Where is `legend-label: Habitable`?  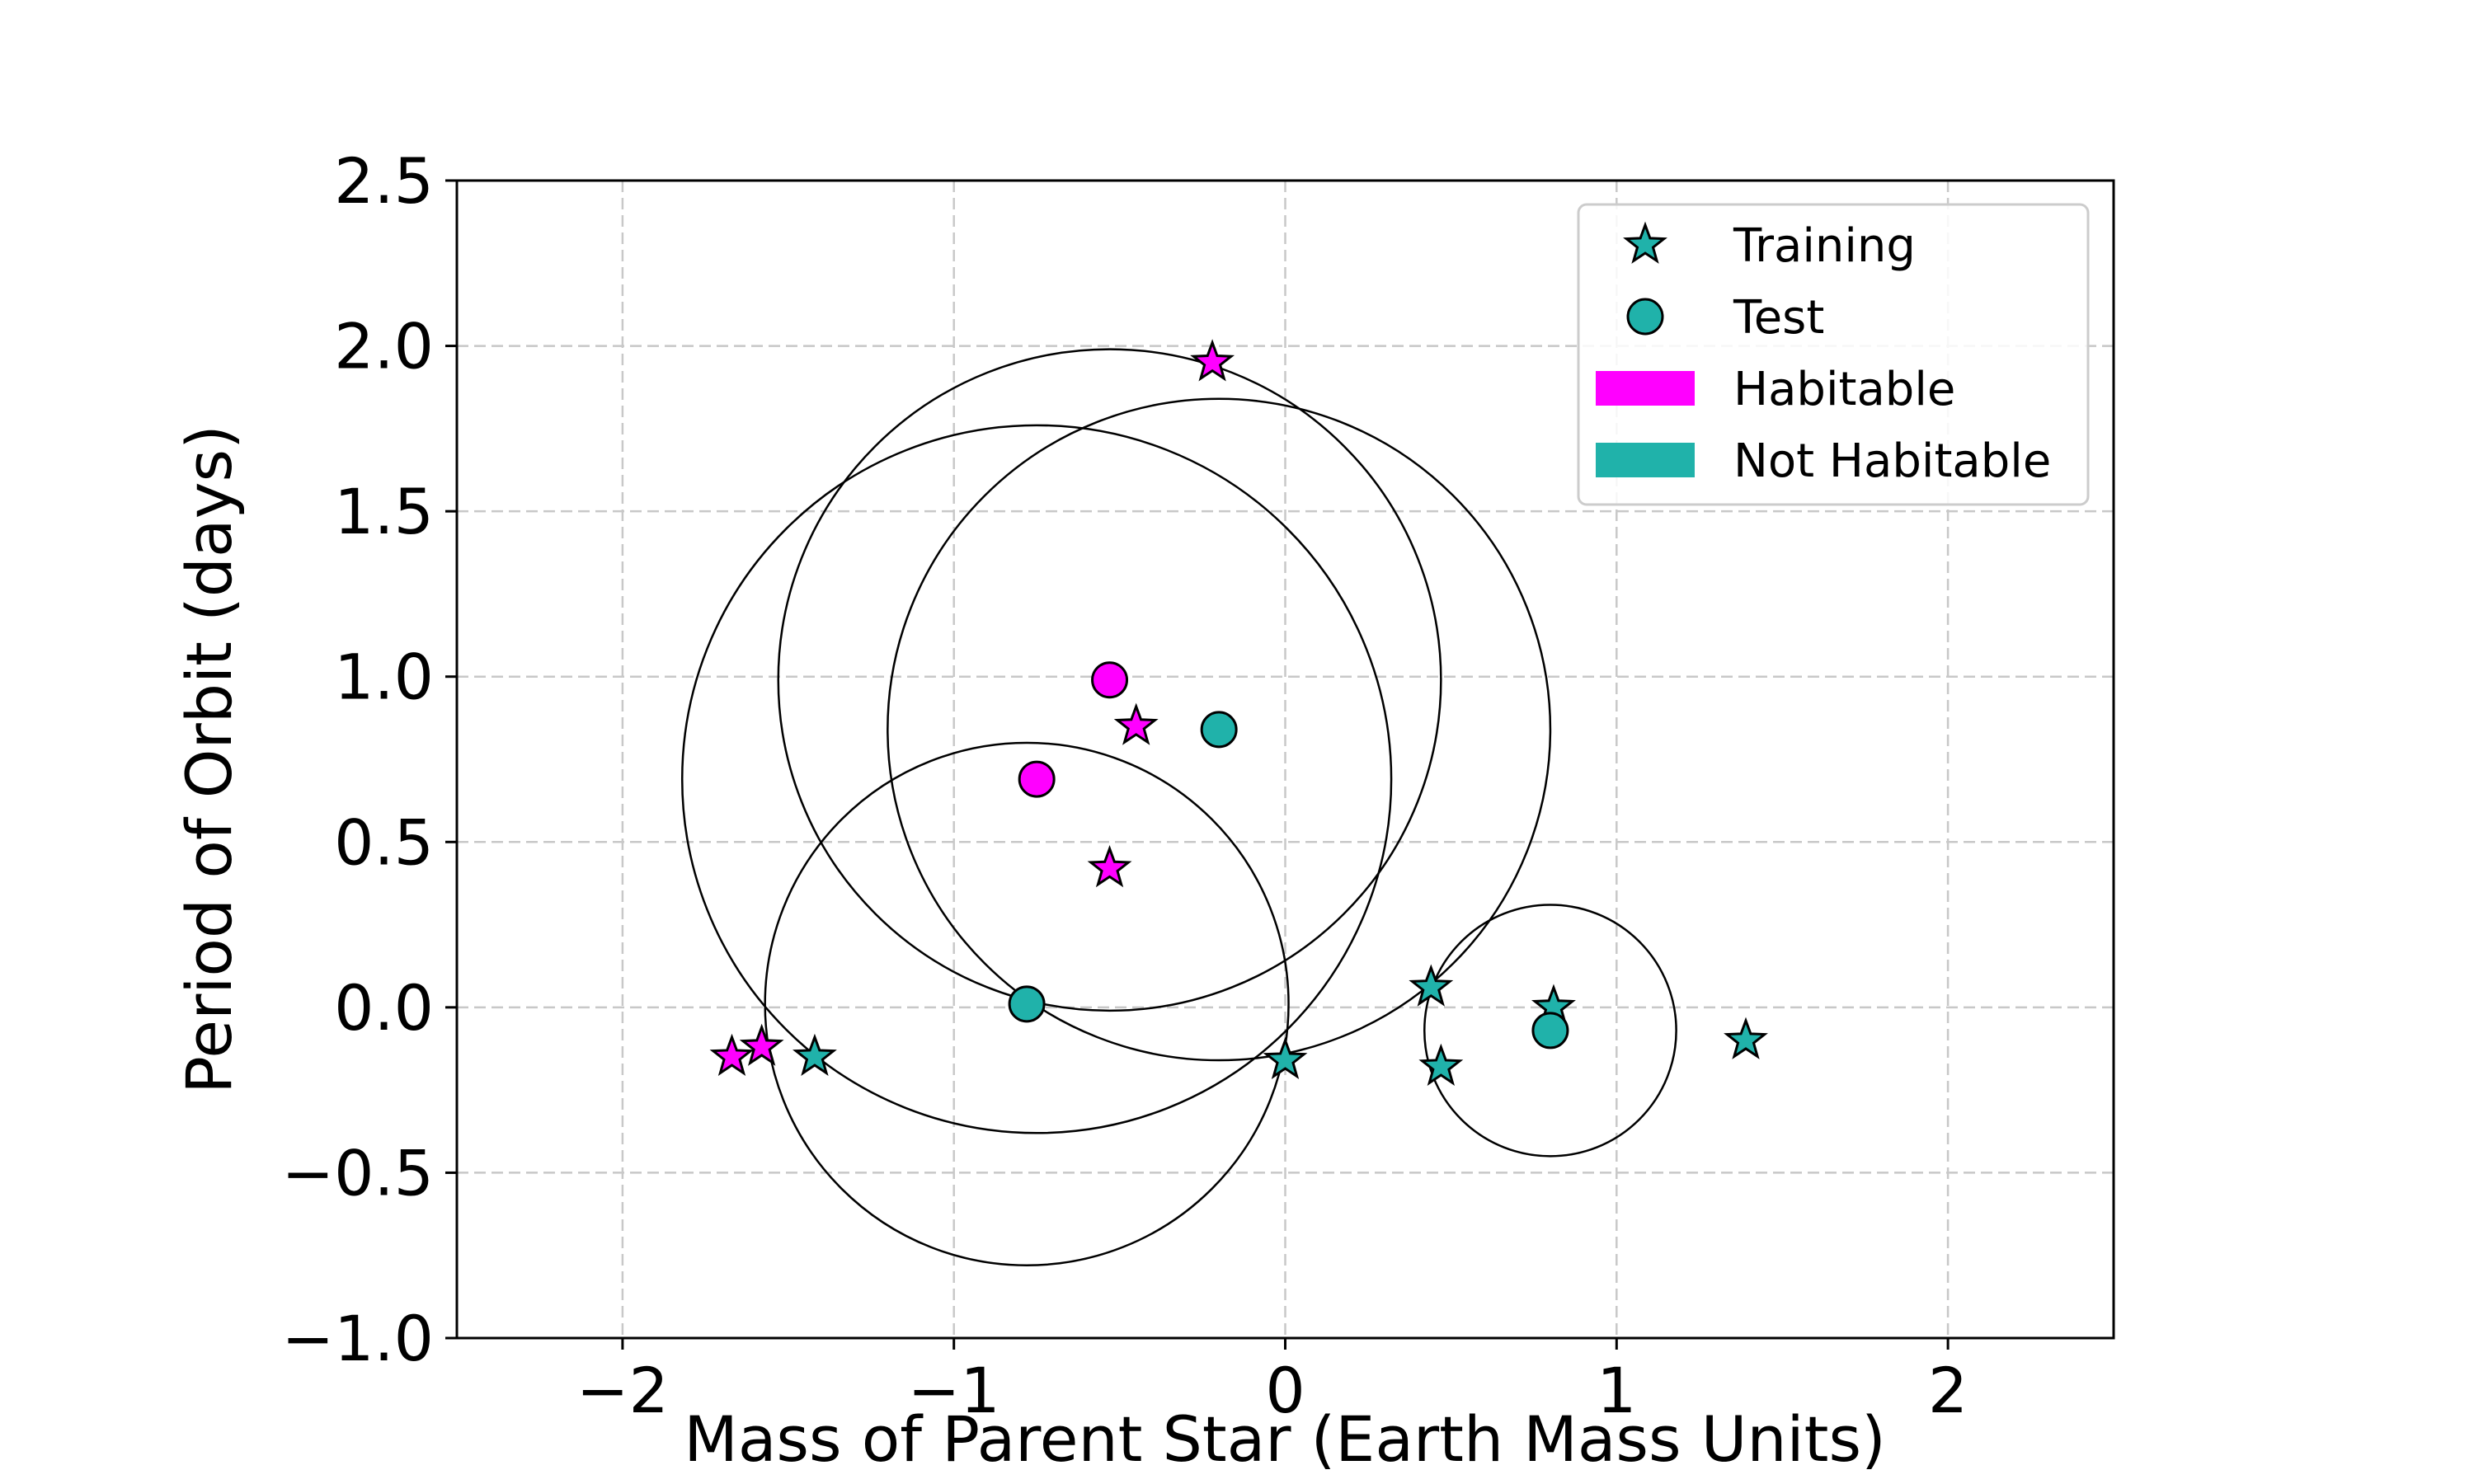 legend-label: Habitable is located at coordinates (1844, 389).